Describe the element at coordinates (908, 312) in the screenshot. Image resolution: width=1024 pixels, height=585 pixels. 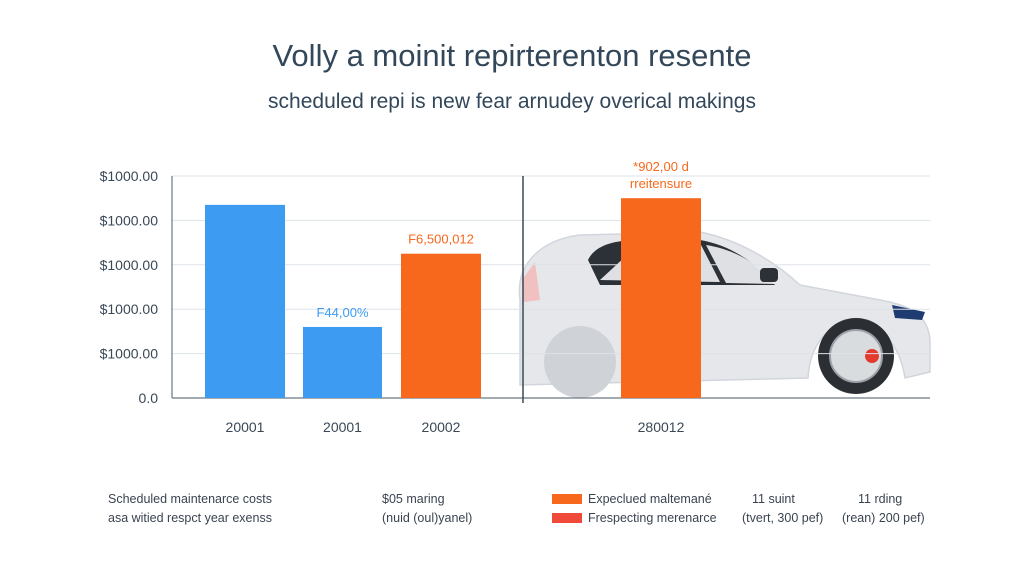
I see `car-headlight` at that location.